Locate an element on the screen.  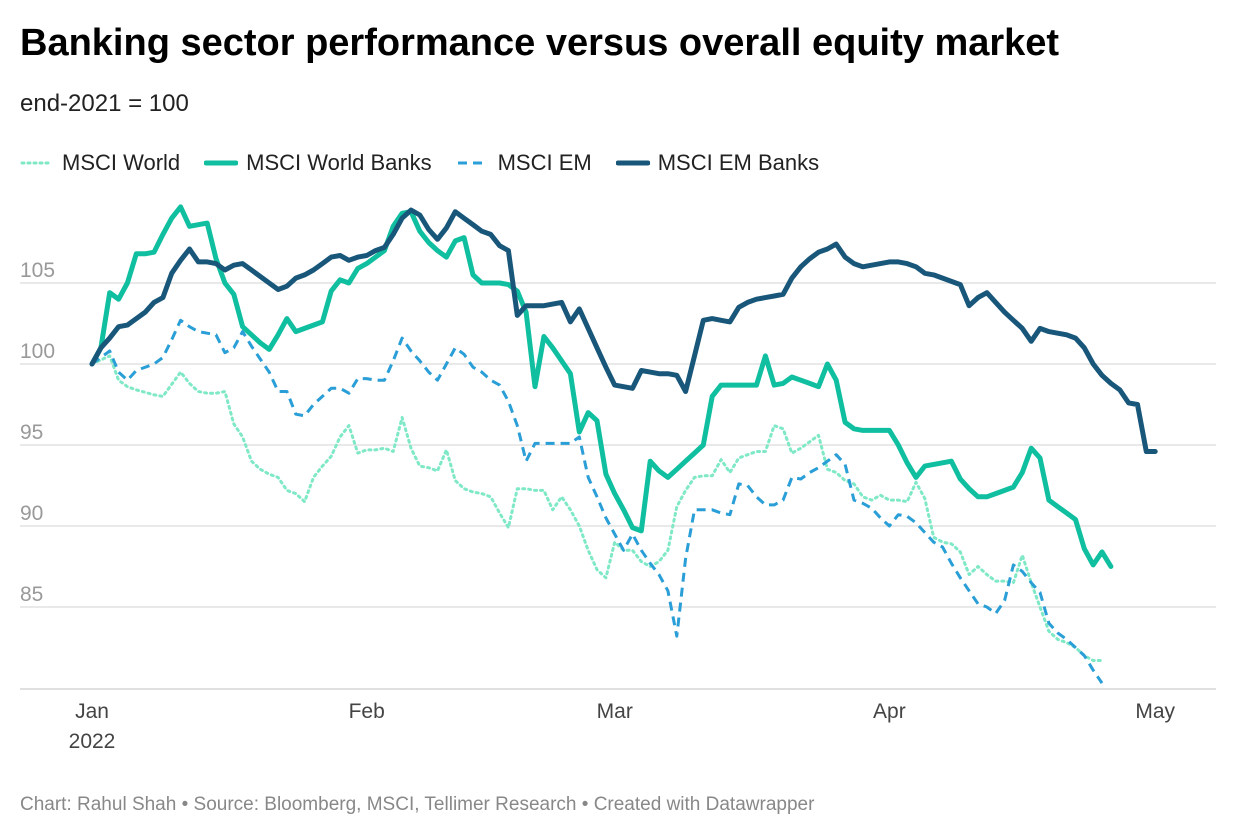
legend-swatch-msci-em-banks is located at coordinates (632, 163).